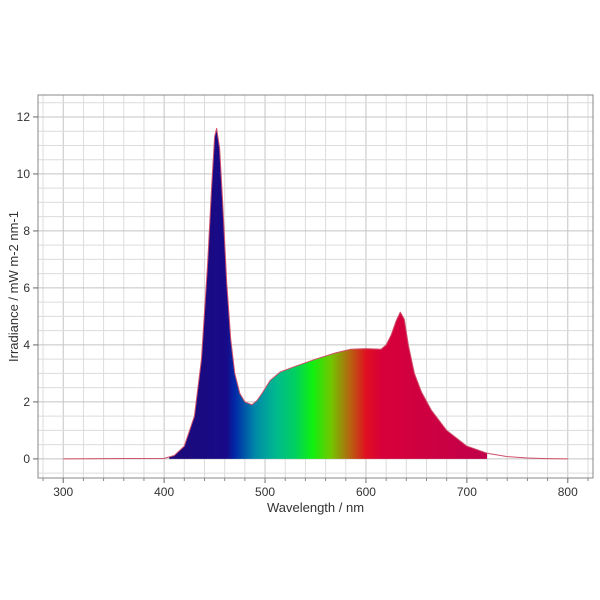  I want to click on y-axis-label: Irradiance / mW m-2 nm-1, so click(13, 286).